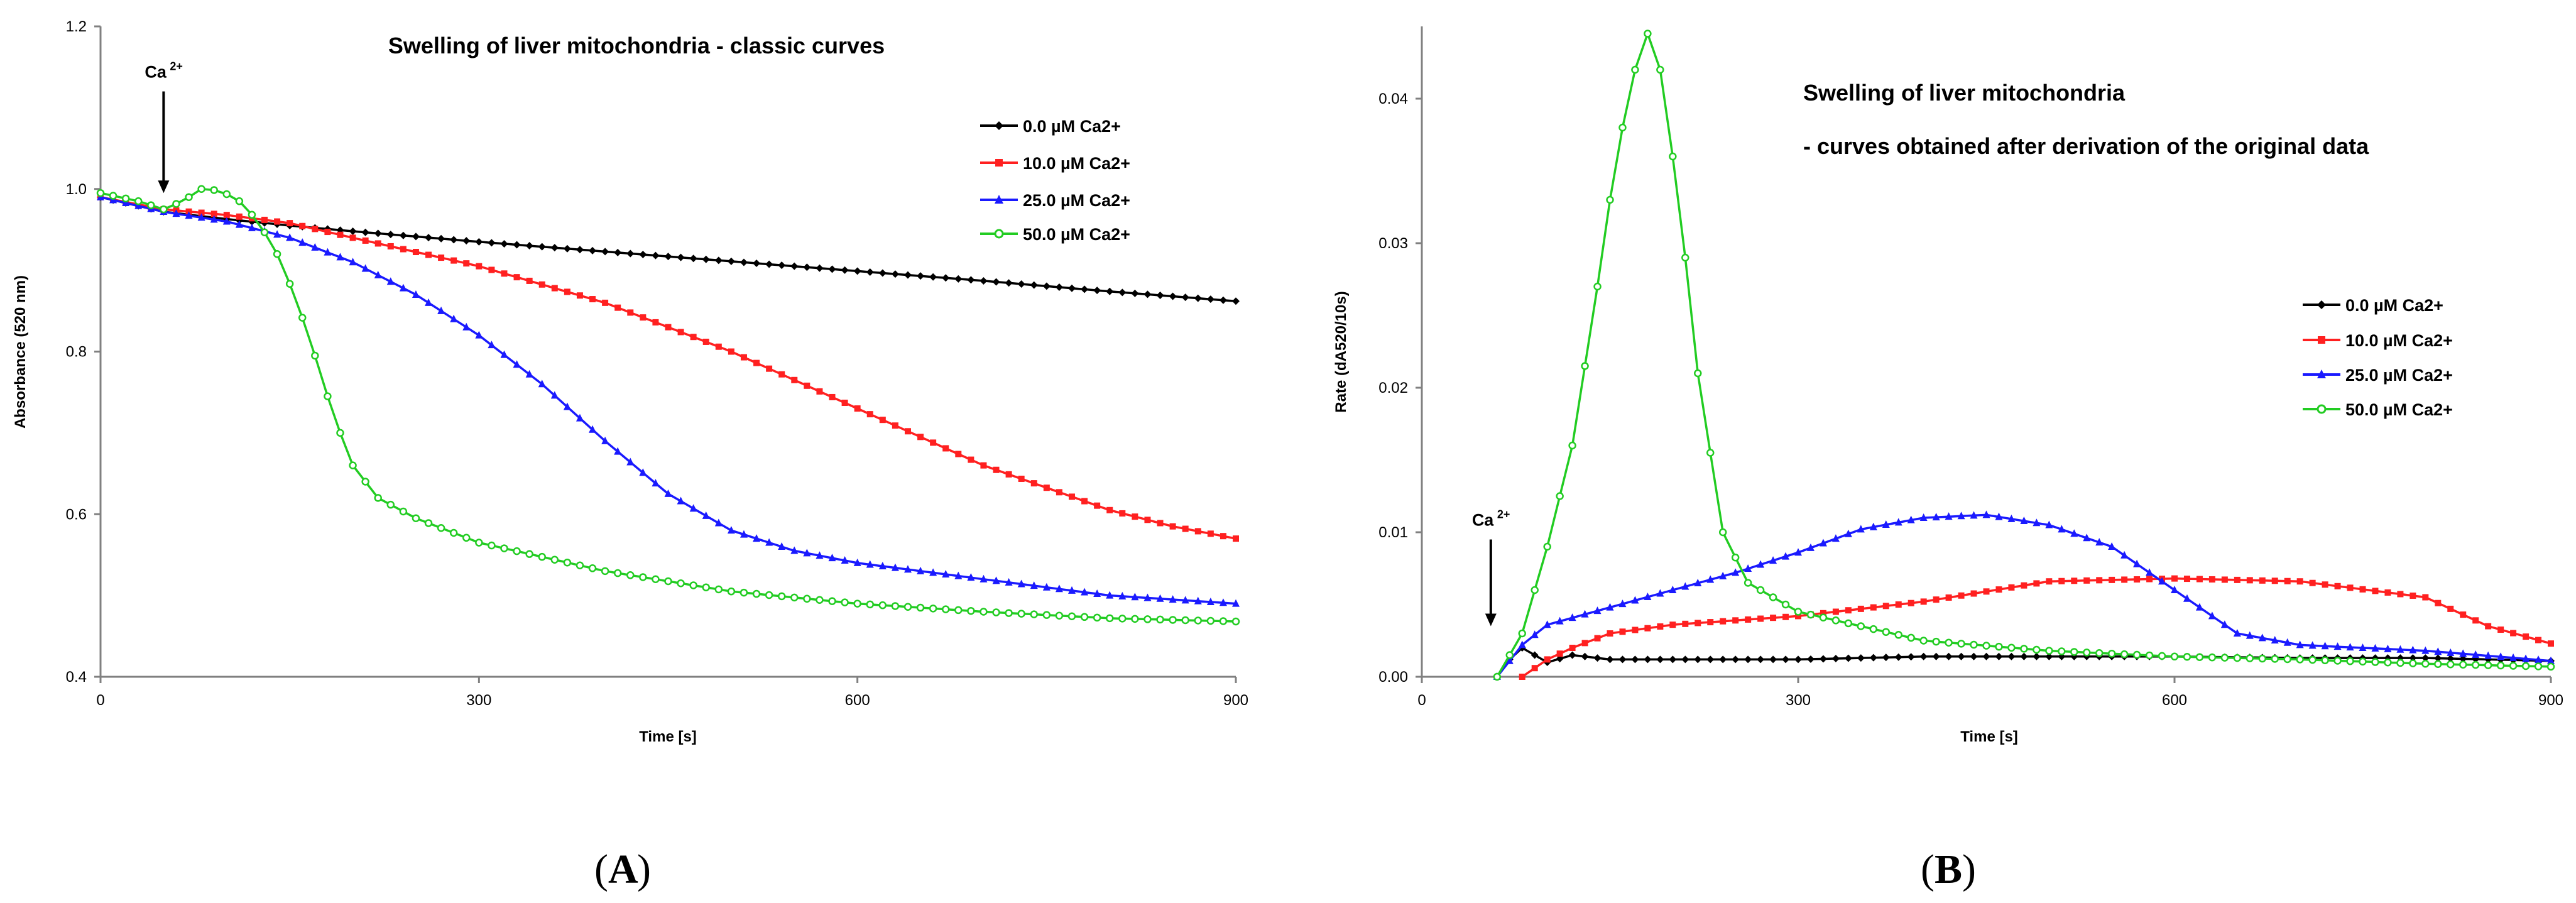 This screenshot has height=903, width=2576. I want to click on chart-b-x-tick-label: 0, so click(1421, 701).